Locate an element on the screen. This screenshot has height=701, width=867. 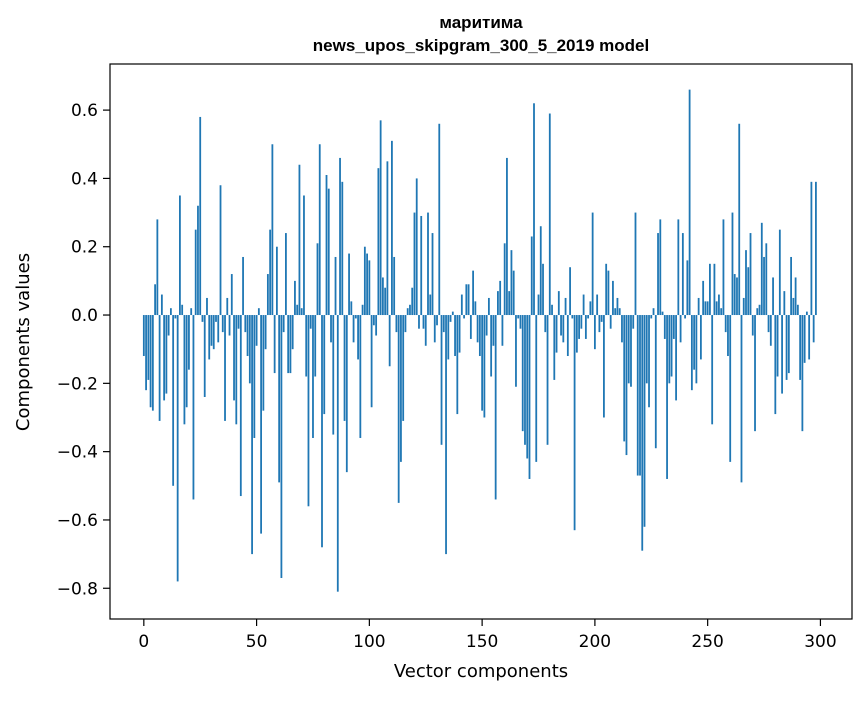
x-axis: 0 50 100 150 200 250 300 is located at coordinates (487, 635).